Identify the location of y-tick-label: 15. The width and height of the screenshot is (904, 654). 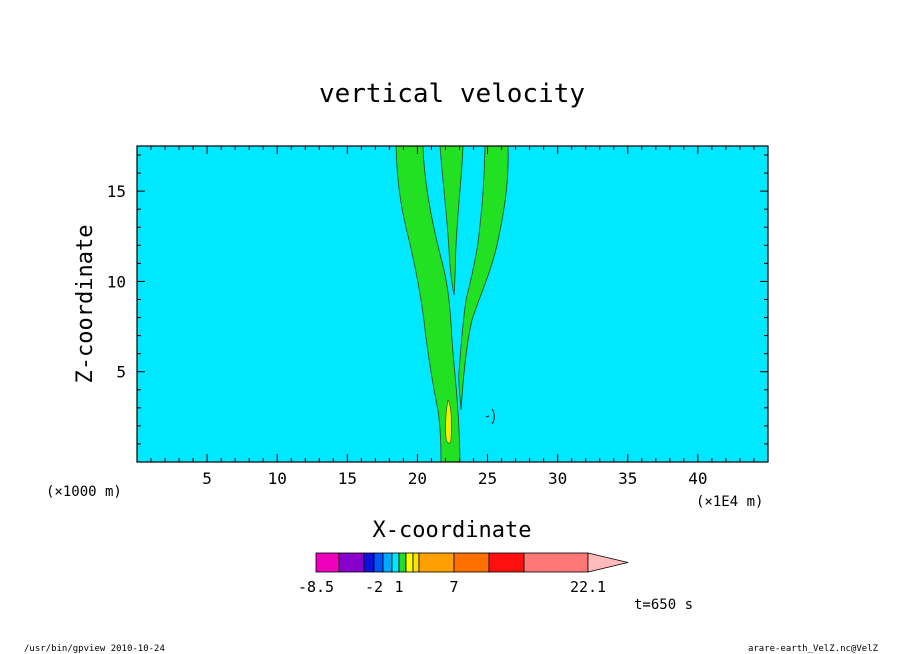
(116, 191).